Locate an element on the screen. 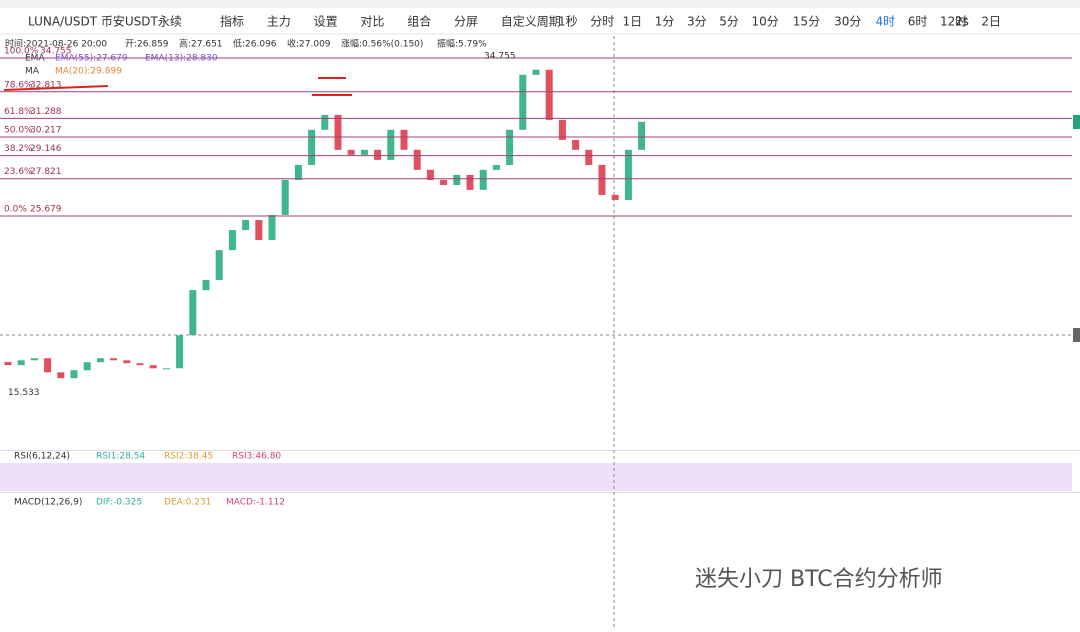  interval-button: 1分 is located at coordinates (665, 22).